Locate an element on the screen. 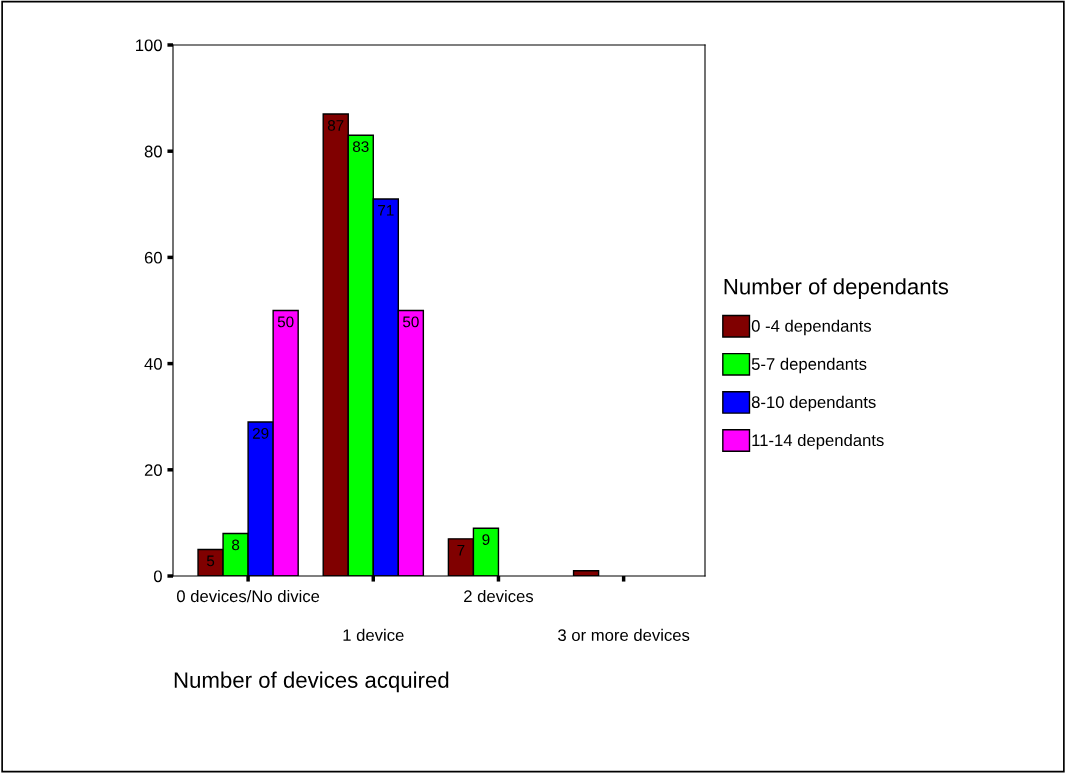 The image size is (1066, 774). x-tick-label: 1 device is located at coordinates (373, 635).